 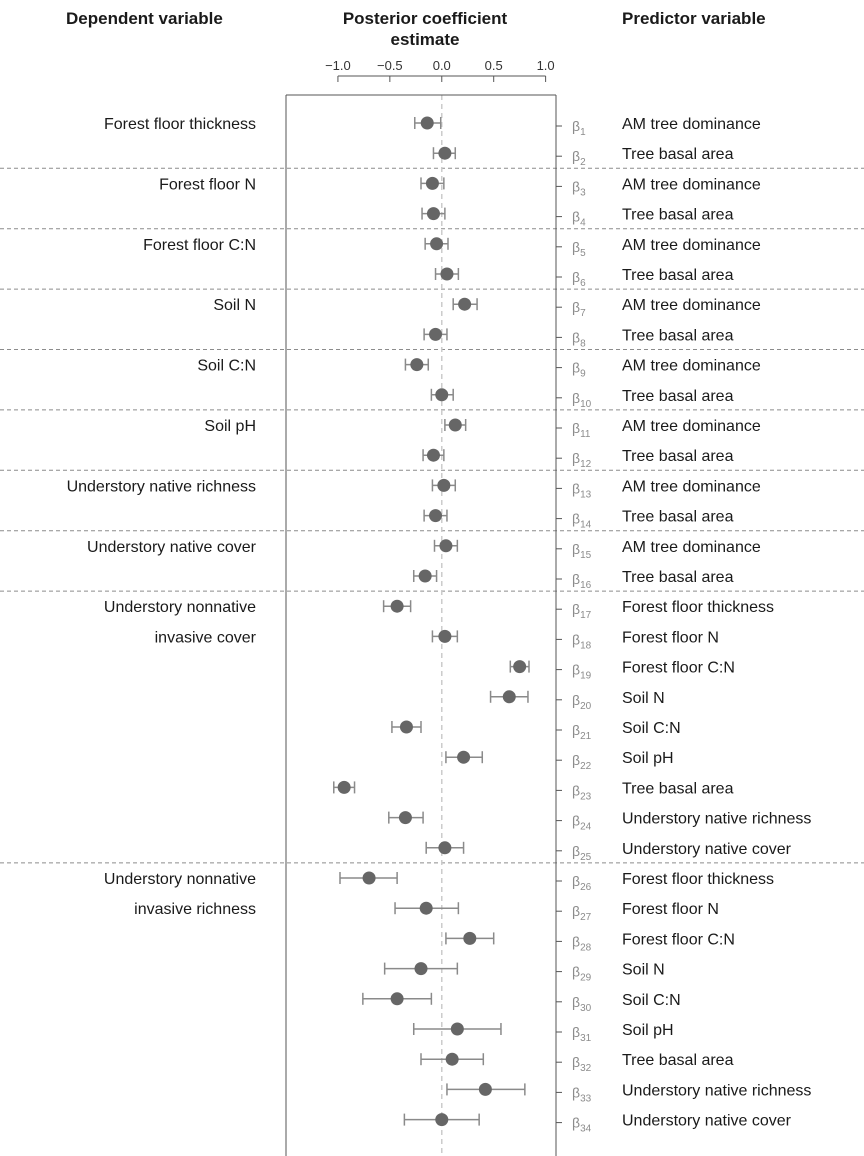 I want to click on posterior-estimate-header: Posterior coefficient estimate, so click(x=425, y=29).